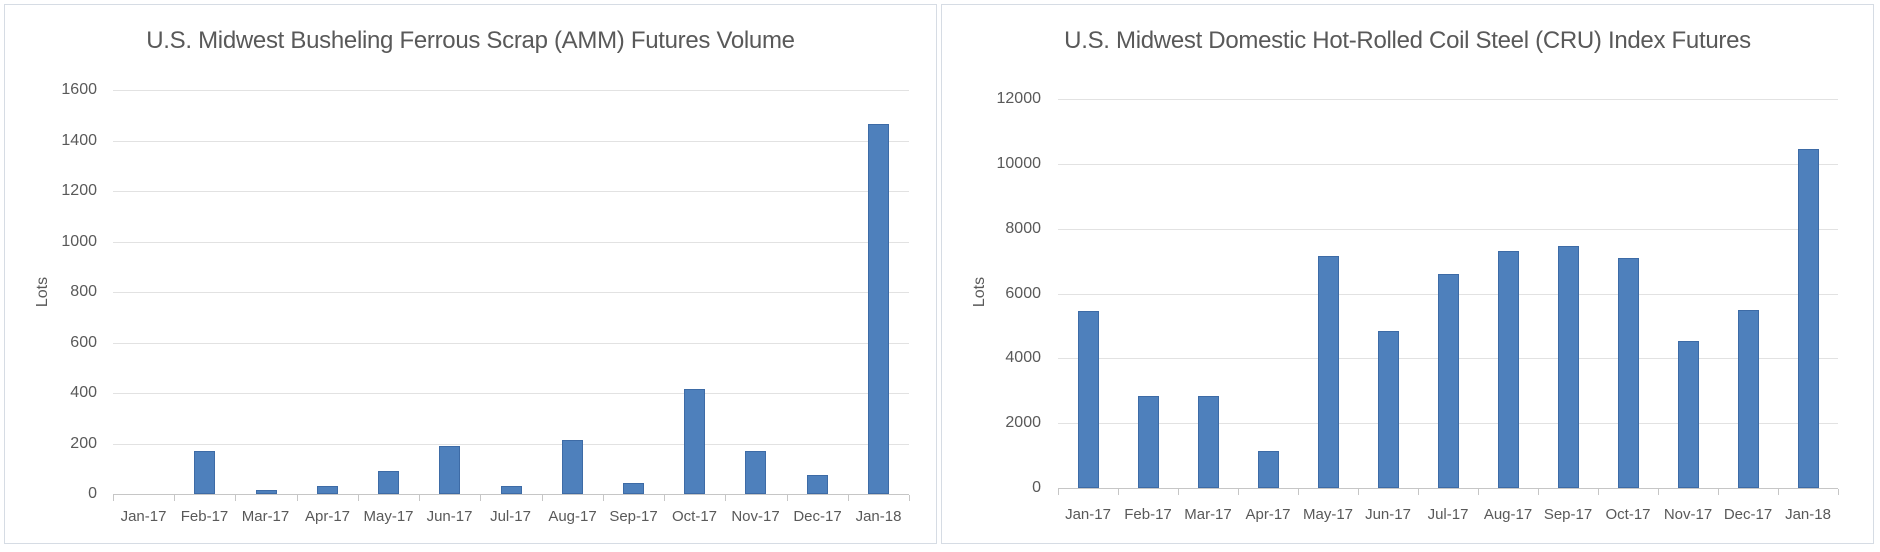 Image resolution: width=1880 pixels, height=552 pixels. Describe the element at coordinates (1023, 228) in the screenshot. I see `y-tick-label: 8000` at that location.